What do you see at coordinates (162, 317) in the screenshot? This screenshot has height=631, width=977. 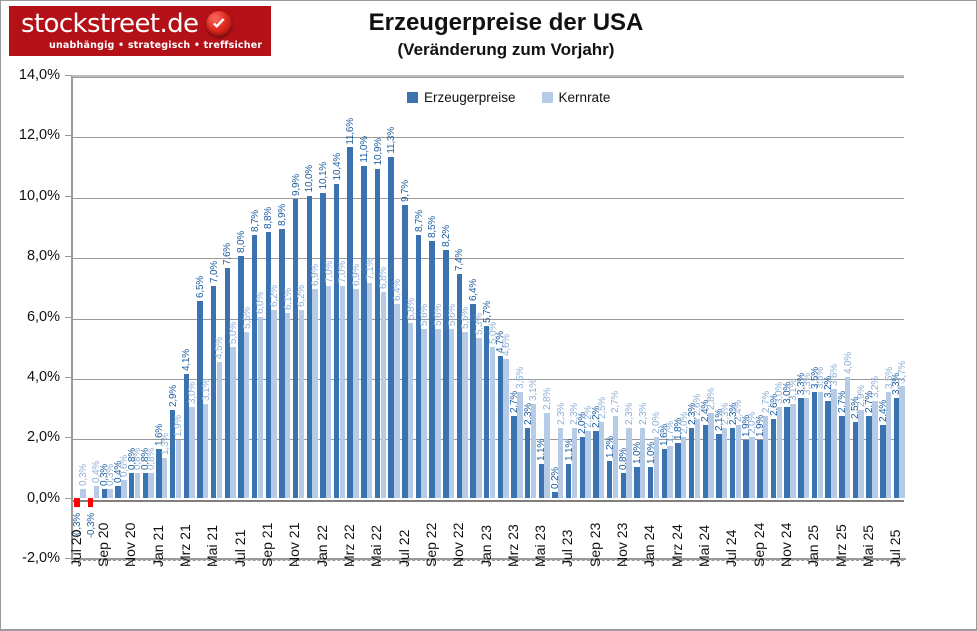 I see `bar-group: 1,6% 1,3%` at bounding box center [162, 317].